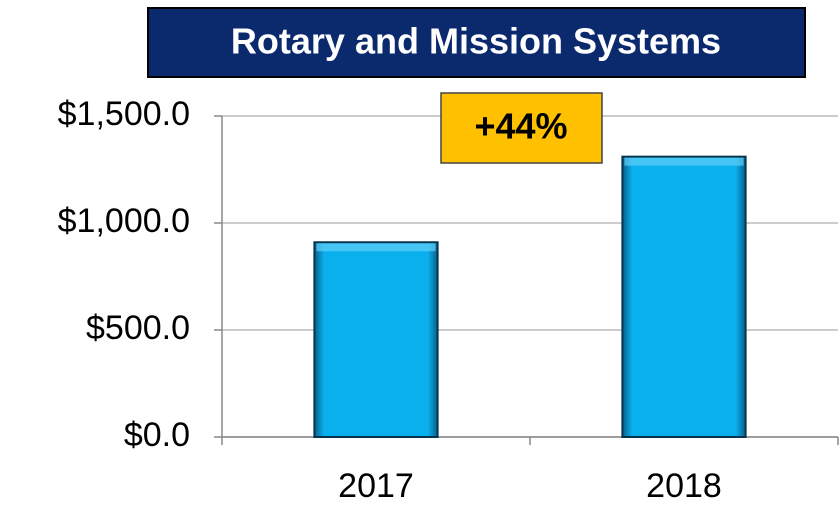 The image size is (840, 505). I want to click on title-box, so click(476, 42).